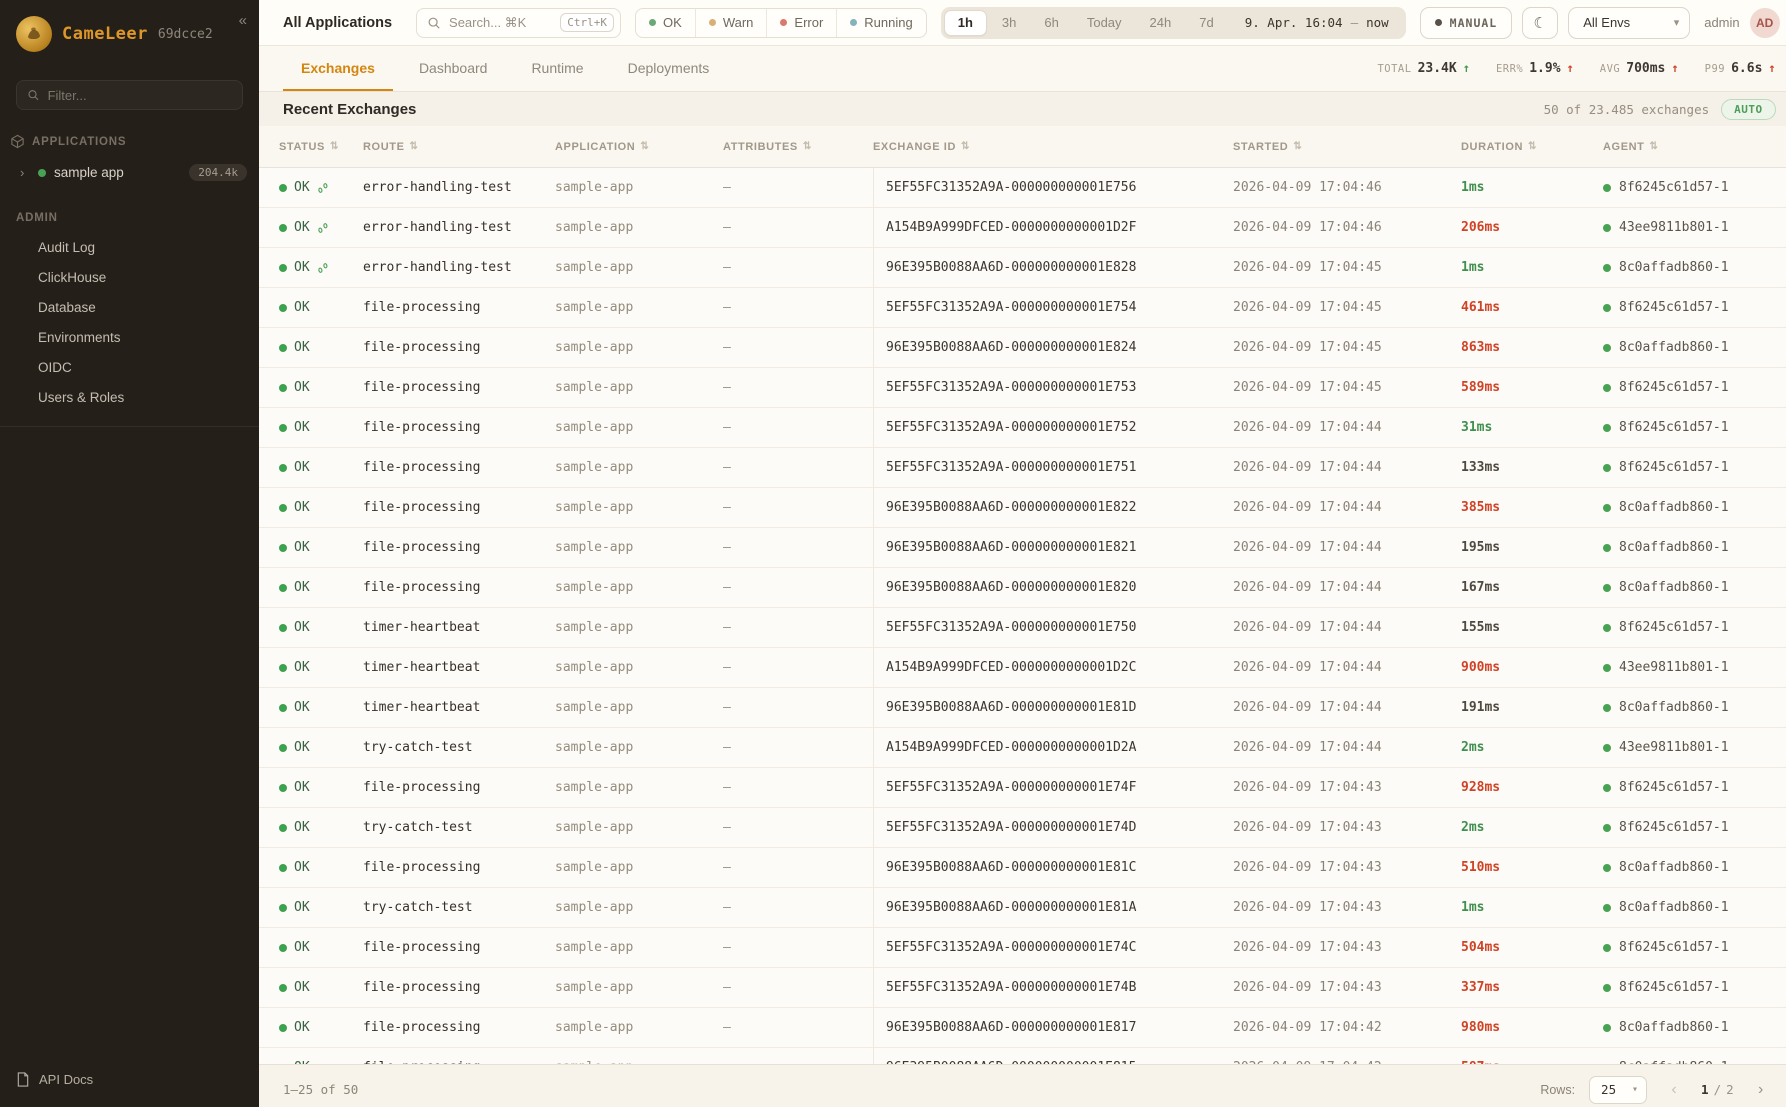 The width and height of the screenshot is (1786, 1107). What do you see at coordinates (798, 147) in the screenshot?
I see `column-header: ATTRIBUTES ⇅` at bounding box center [798, 147].